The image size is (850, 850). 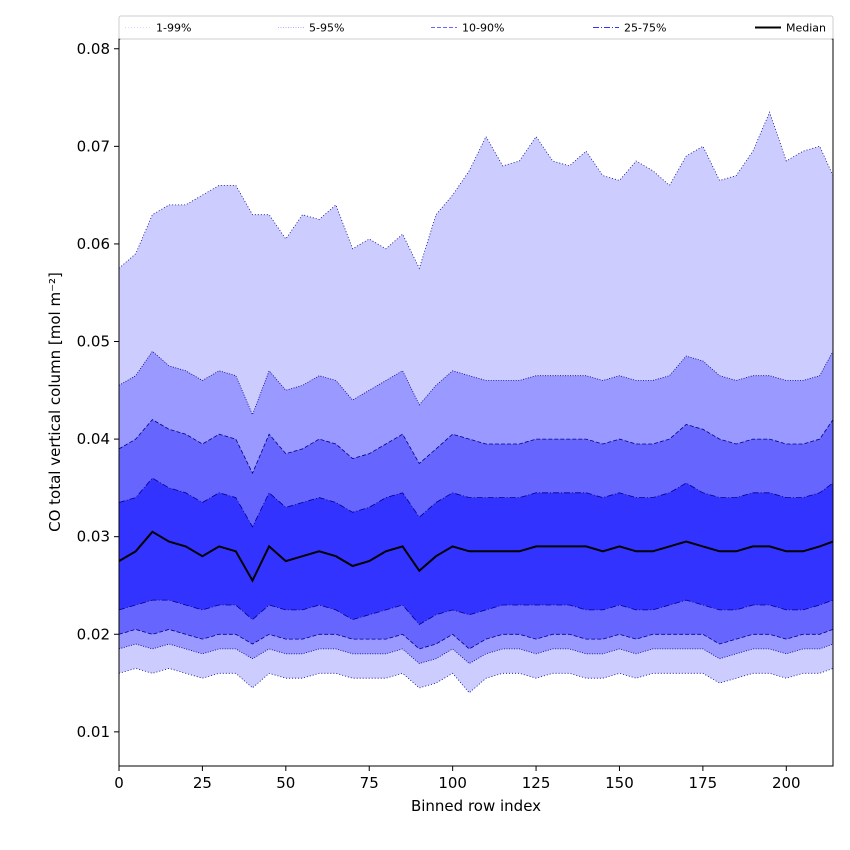 I want to click on line-p10, so click(x=476, y=639).